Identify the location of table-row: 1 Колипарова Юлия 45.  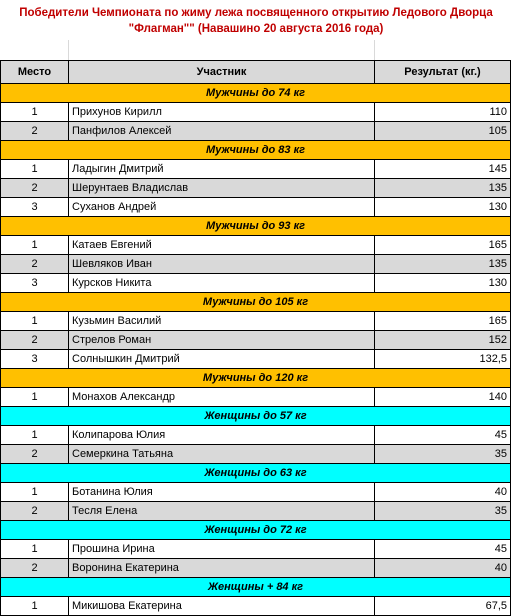
(255, 435).